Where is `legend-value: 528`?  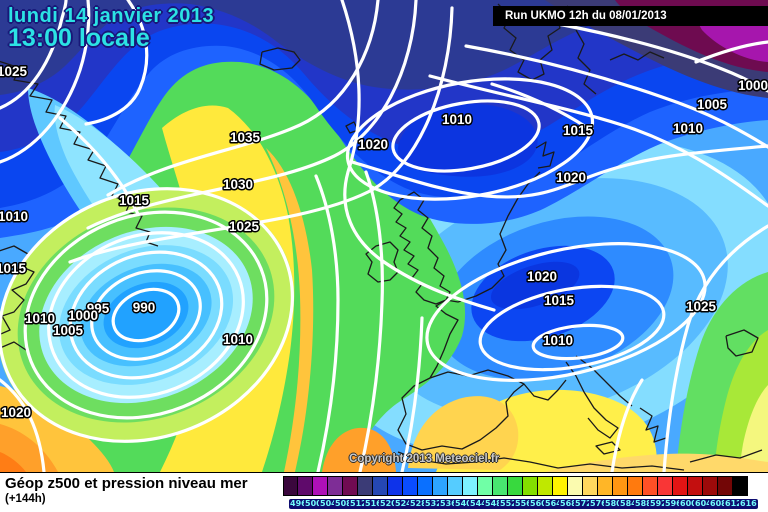
legend-value: 528 is located at coordinates (418, 504).